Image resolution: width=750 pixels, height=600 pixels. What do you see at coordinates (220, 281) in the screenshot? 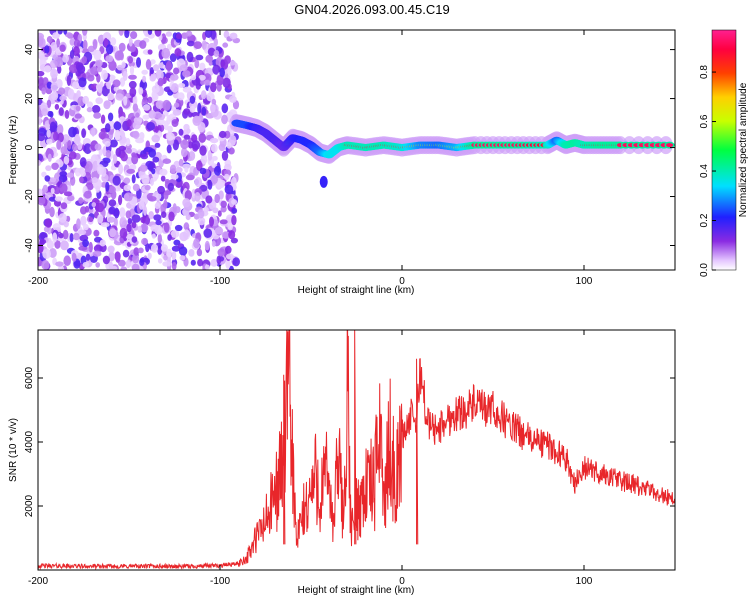
I see `heatmap-x-tick-label: -100` at bounding box center [220, 281].